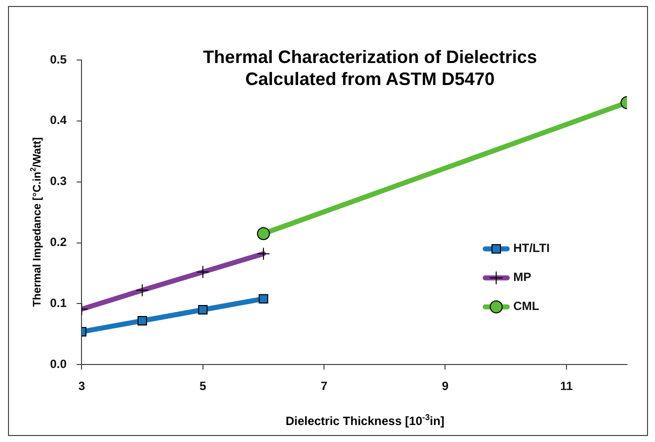 Image resolution: width=655 pixels, height=442 pixels. Describe the element at coordinates (58, 120) in the screenshot. I see `y-tick-label: 0.4` at that location.